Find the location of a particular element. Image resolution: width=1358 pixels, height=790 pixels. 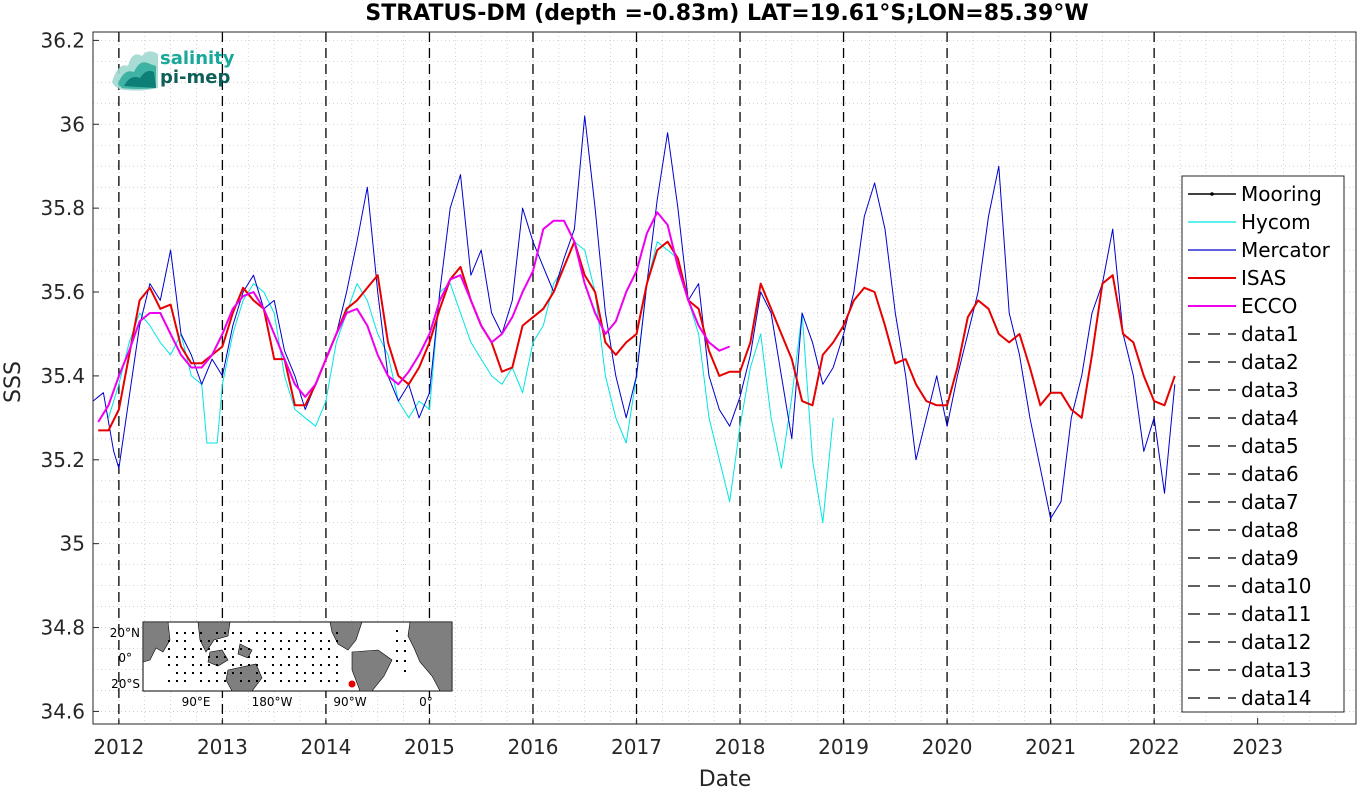

legend-label: ECCO is located at coordinates (1269, 306).